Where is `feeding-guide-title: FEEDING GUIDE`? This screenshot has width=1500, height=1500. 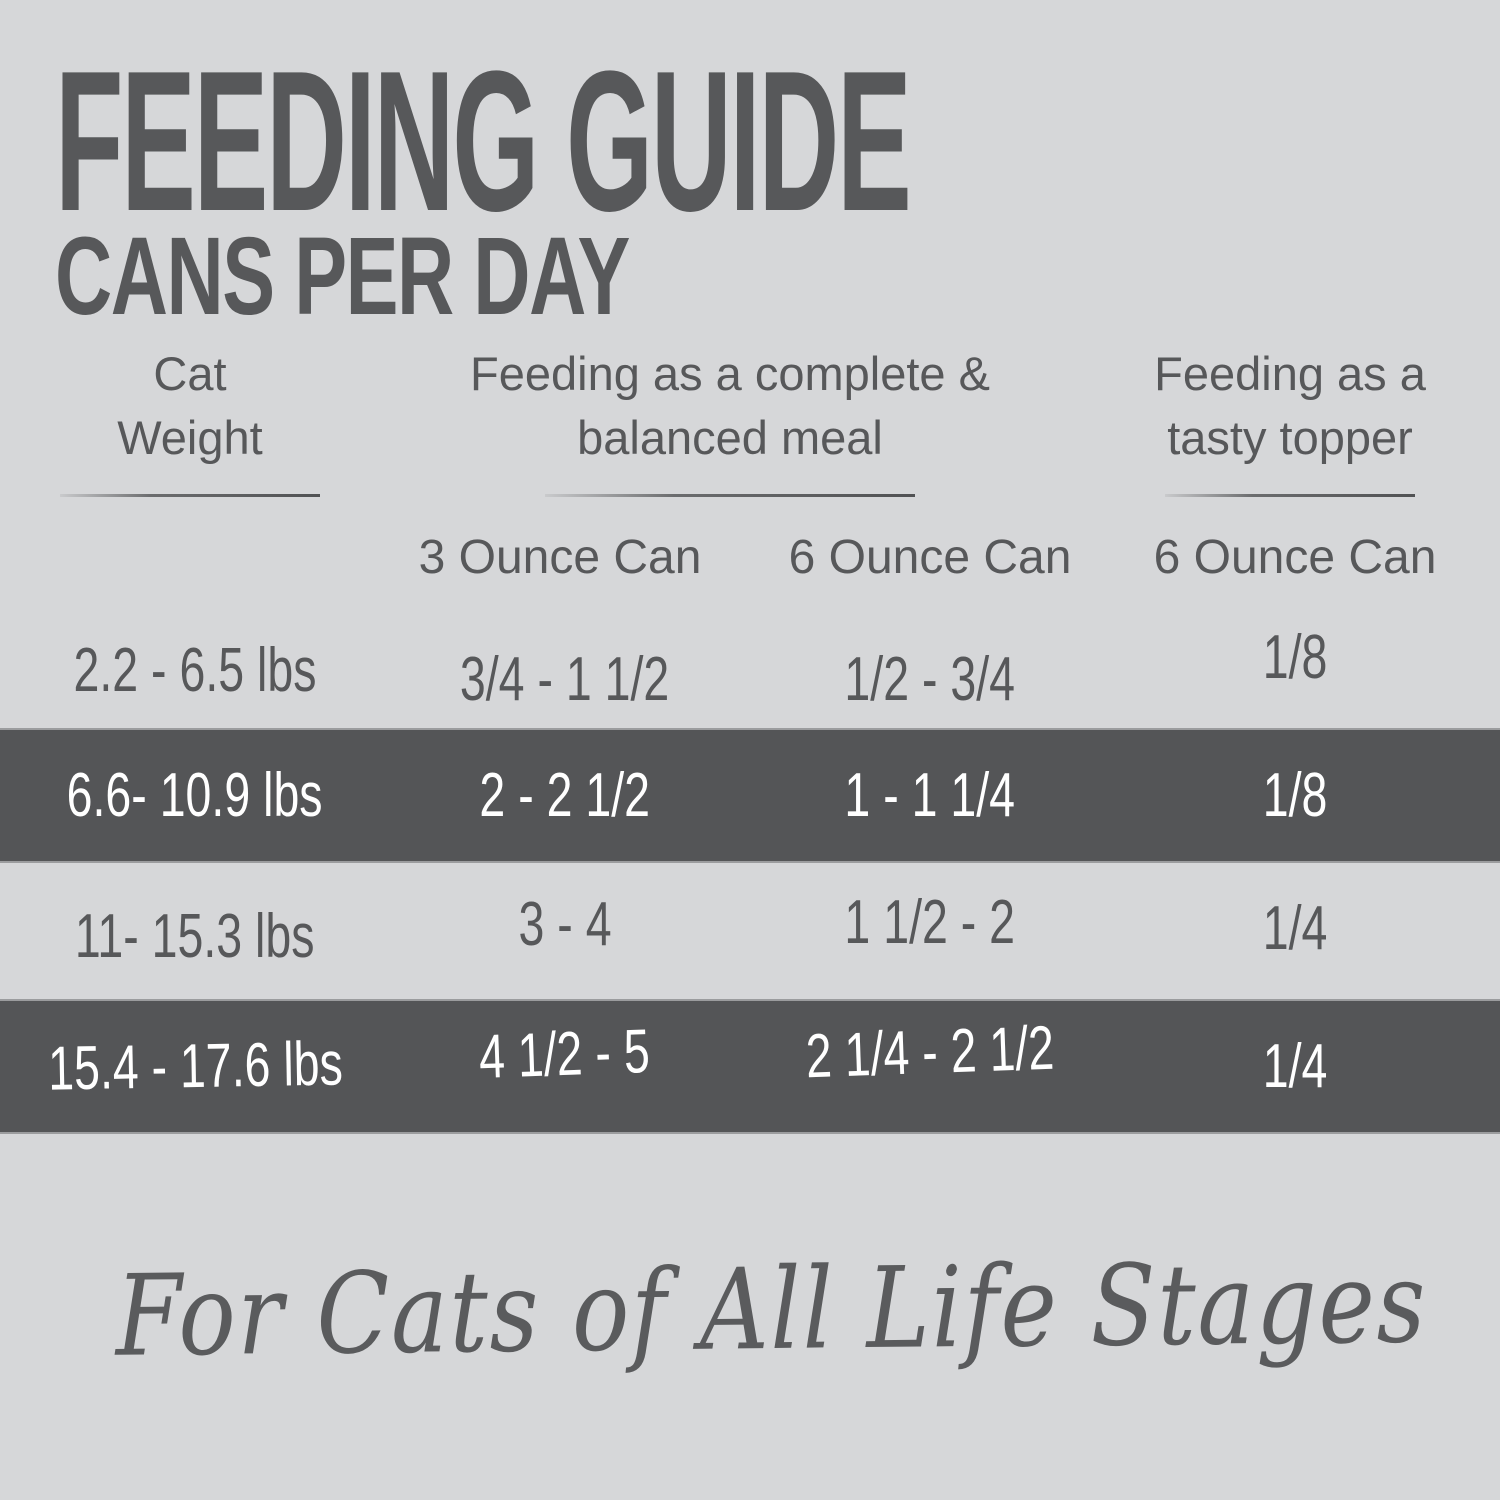 feeding-guide-title: FEEDING GUIDE is located at coordinates (777, 142).